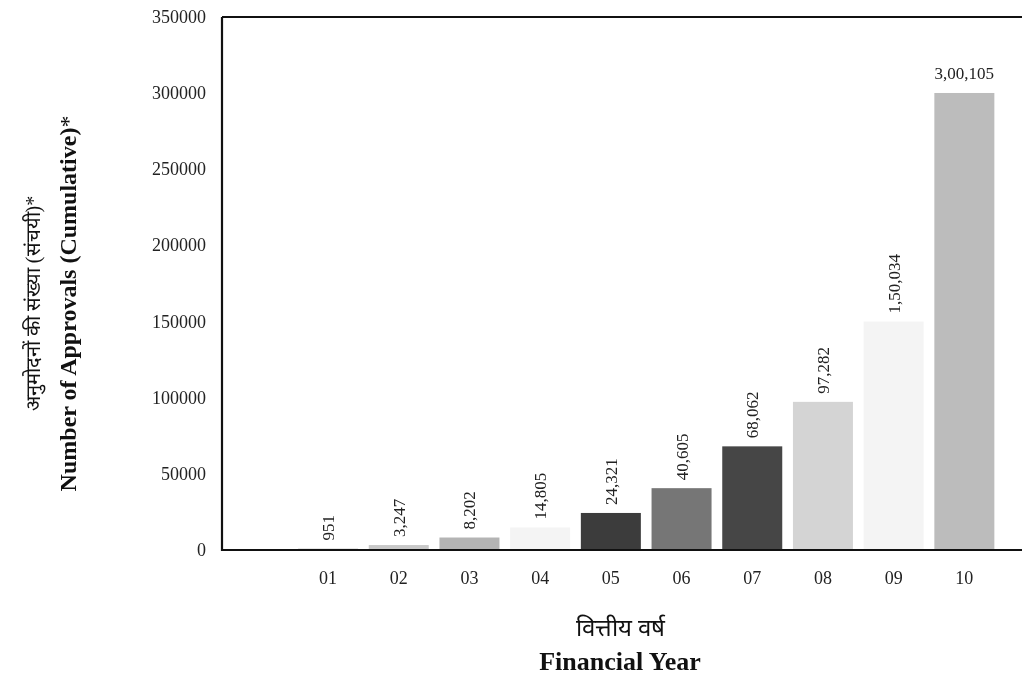  I want to click on x-tick-label: 01, so click(328, 578).